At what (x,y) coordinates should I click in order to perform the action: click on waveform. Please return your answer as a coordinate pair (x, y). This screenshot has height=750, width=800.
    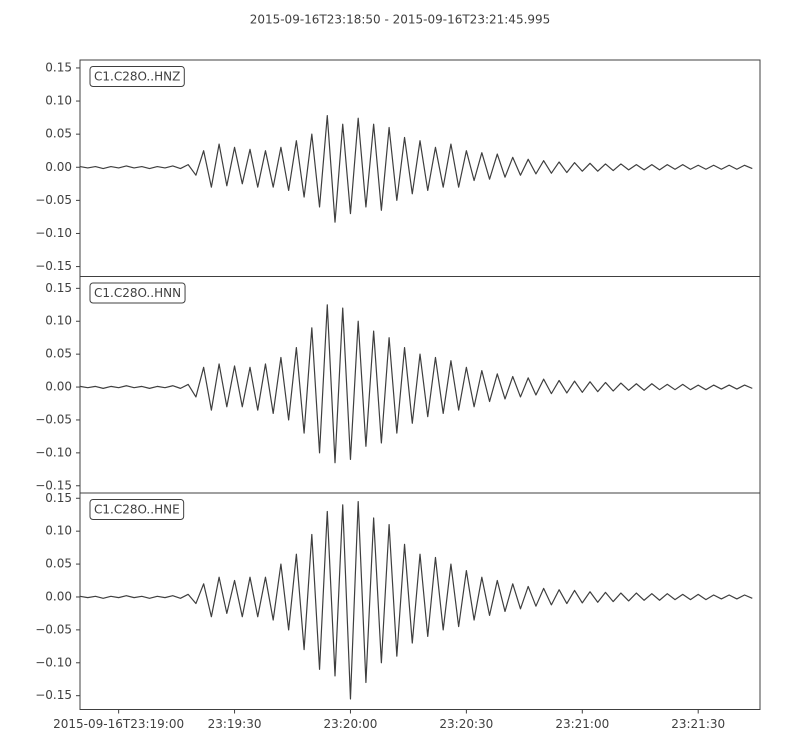
    Looking at the image, I should click on (416, 169).